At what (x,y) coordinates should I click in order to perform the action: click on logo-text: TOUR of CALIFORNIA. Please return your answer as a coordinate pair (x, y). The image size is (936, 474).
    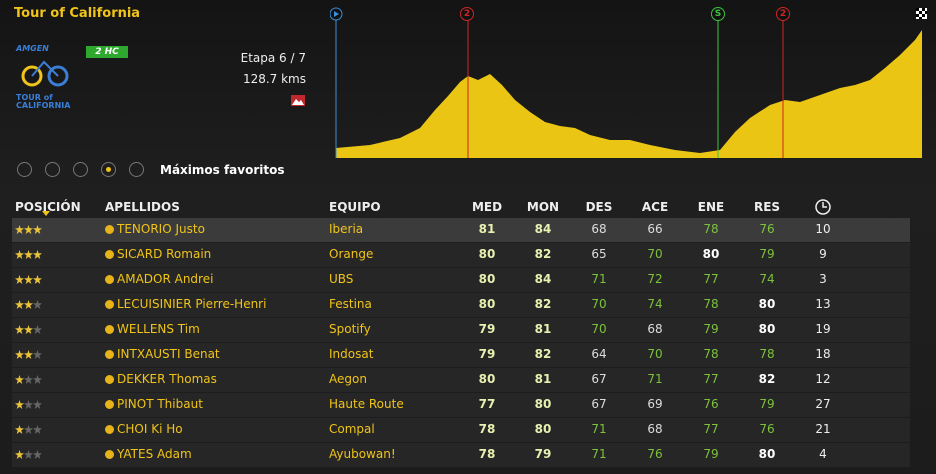
    Looking at the image, I should click on (43, 101).